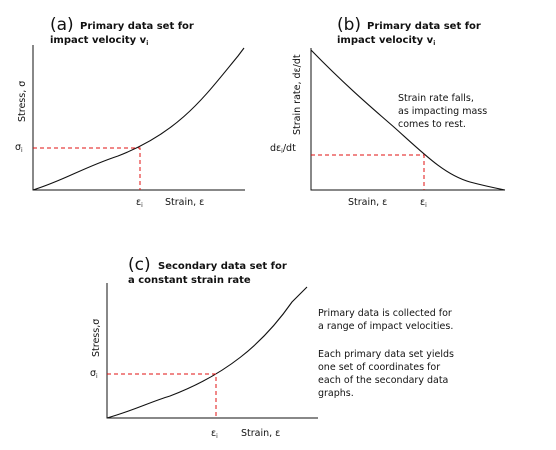 The height and width of the screenshot is (450, 556). I want to click on note-para1-line-2: a range of impact velocities., so click(385, 326).